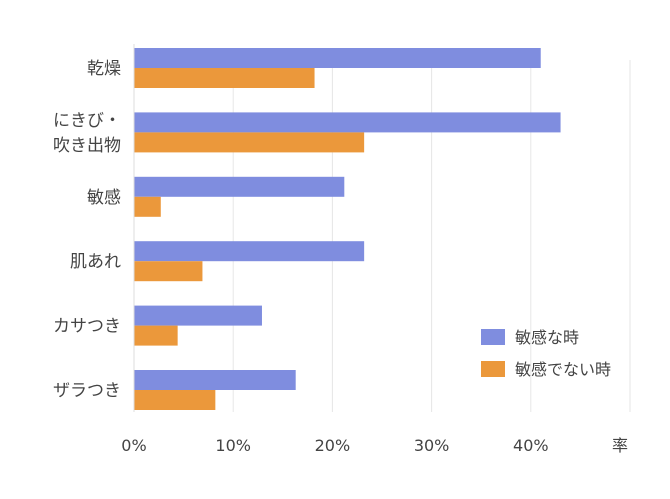 This screenshot has height=499, width=670. What do you see at coordinates (531, 445) in the screenshot?
I see `x-tick-label: 40%` at bounding box center [531, 445].